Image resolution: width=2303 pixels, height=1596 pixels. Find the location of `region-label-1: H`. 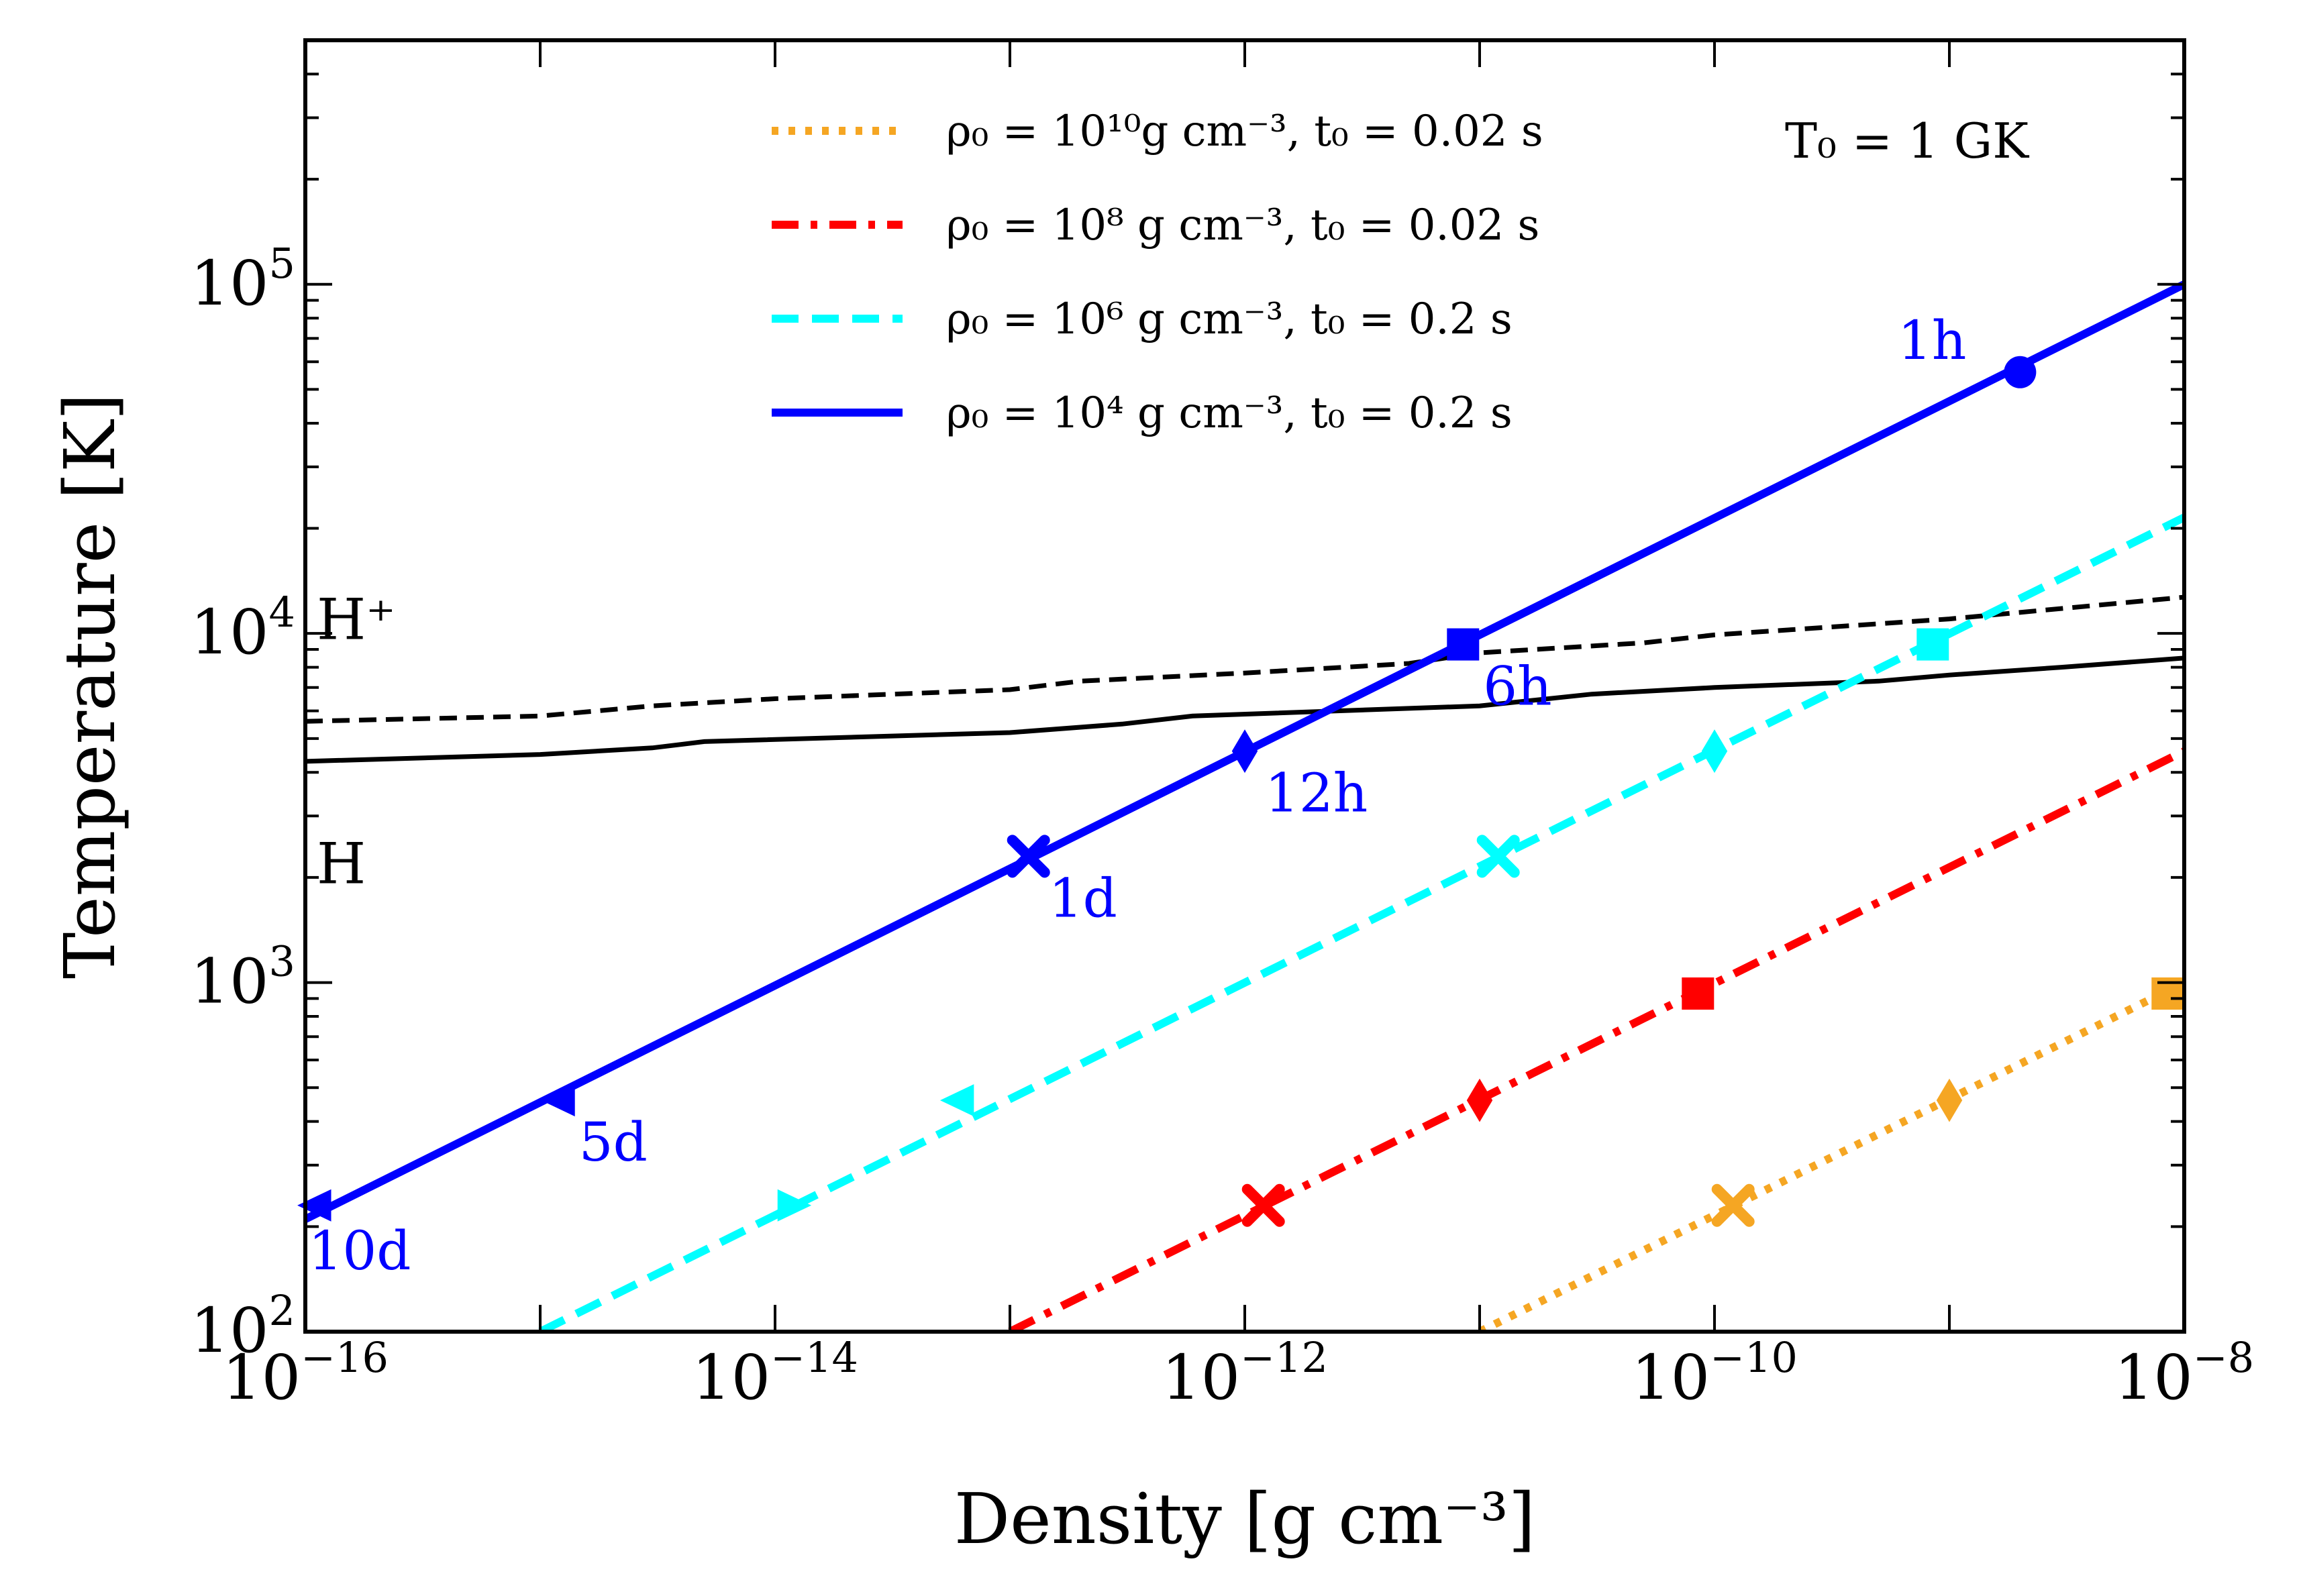

region-label-1: H is located at coordinates (341, 864).